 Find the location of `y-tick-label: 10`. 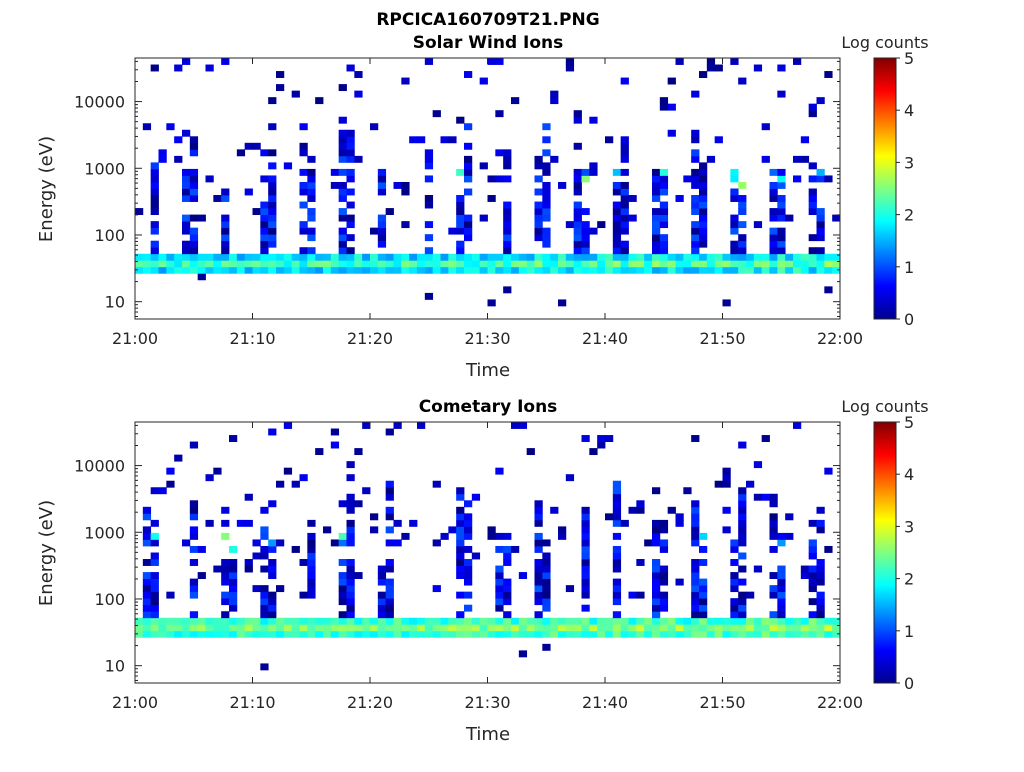

y-tick-label: 10 is located at coordinates (115, 302).